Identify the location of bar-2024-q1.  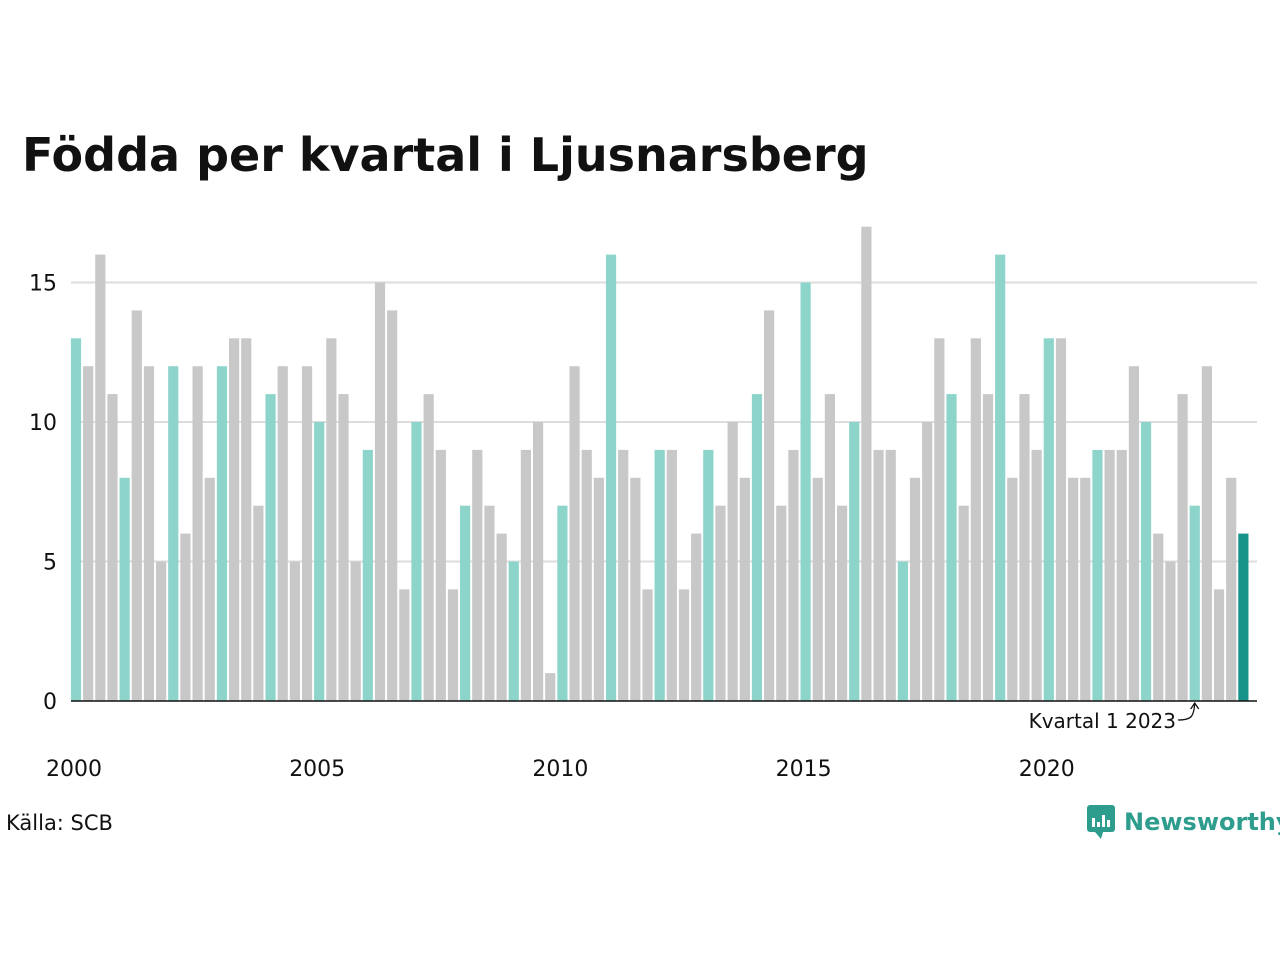
(1243, 617).